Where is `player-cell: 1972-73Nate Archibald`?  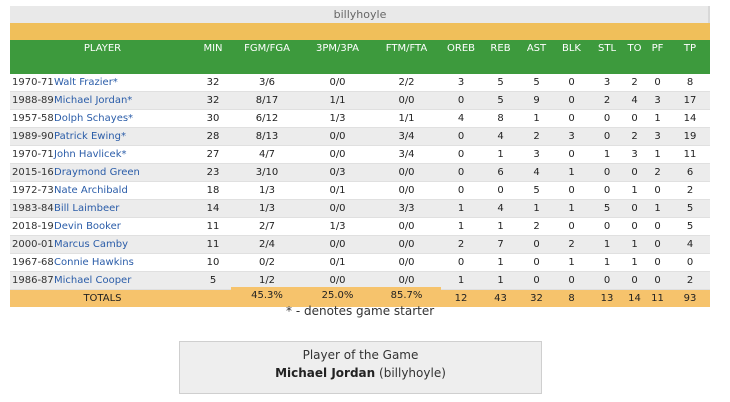 player-cell: 1972-73Nate Archibald is located at coordinates (102, 190).